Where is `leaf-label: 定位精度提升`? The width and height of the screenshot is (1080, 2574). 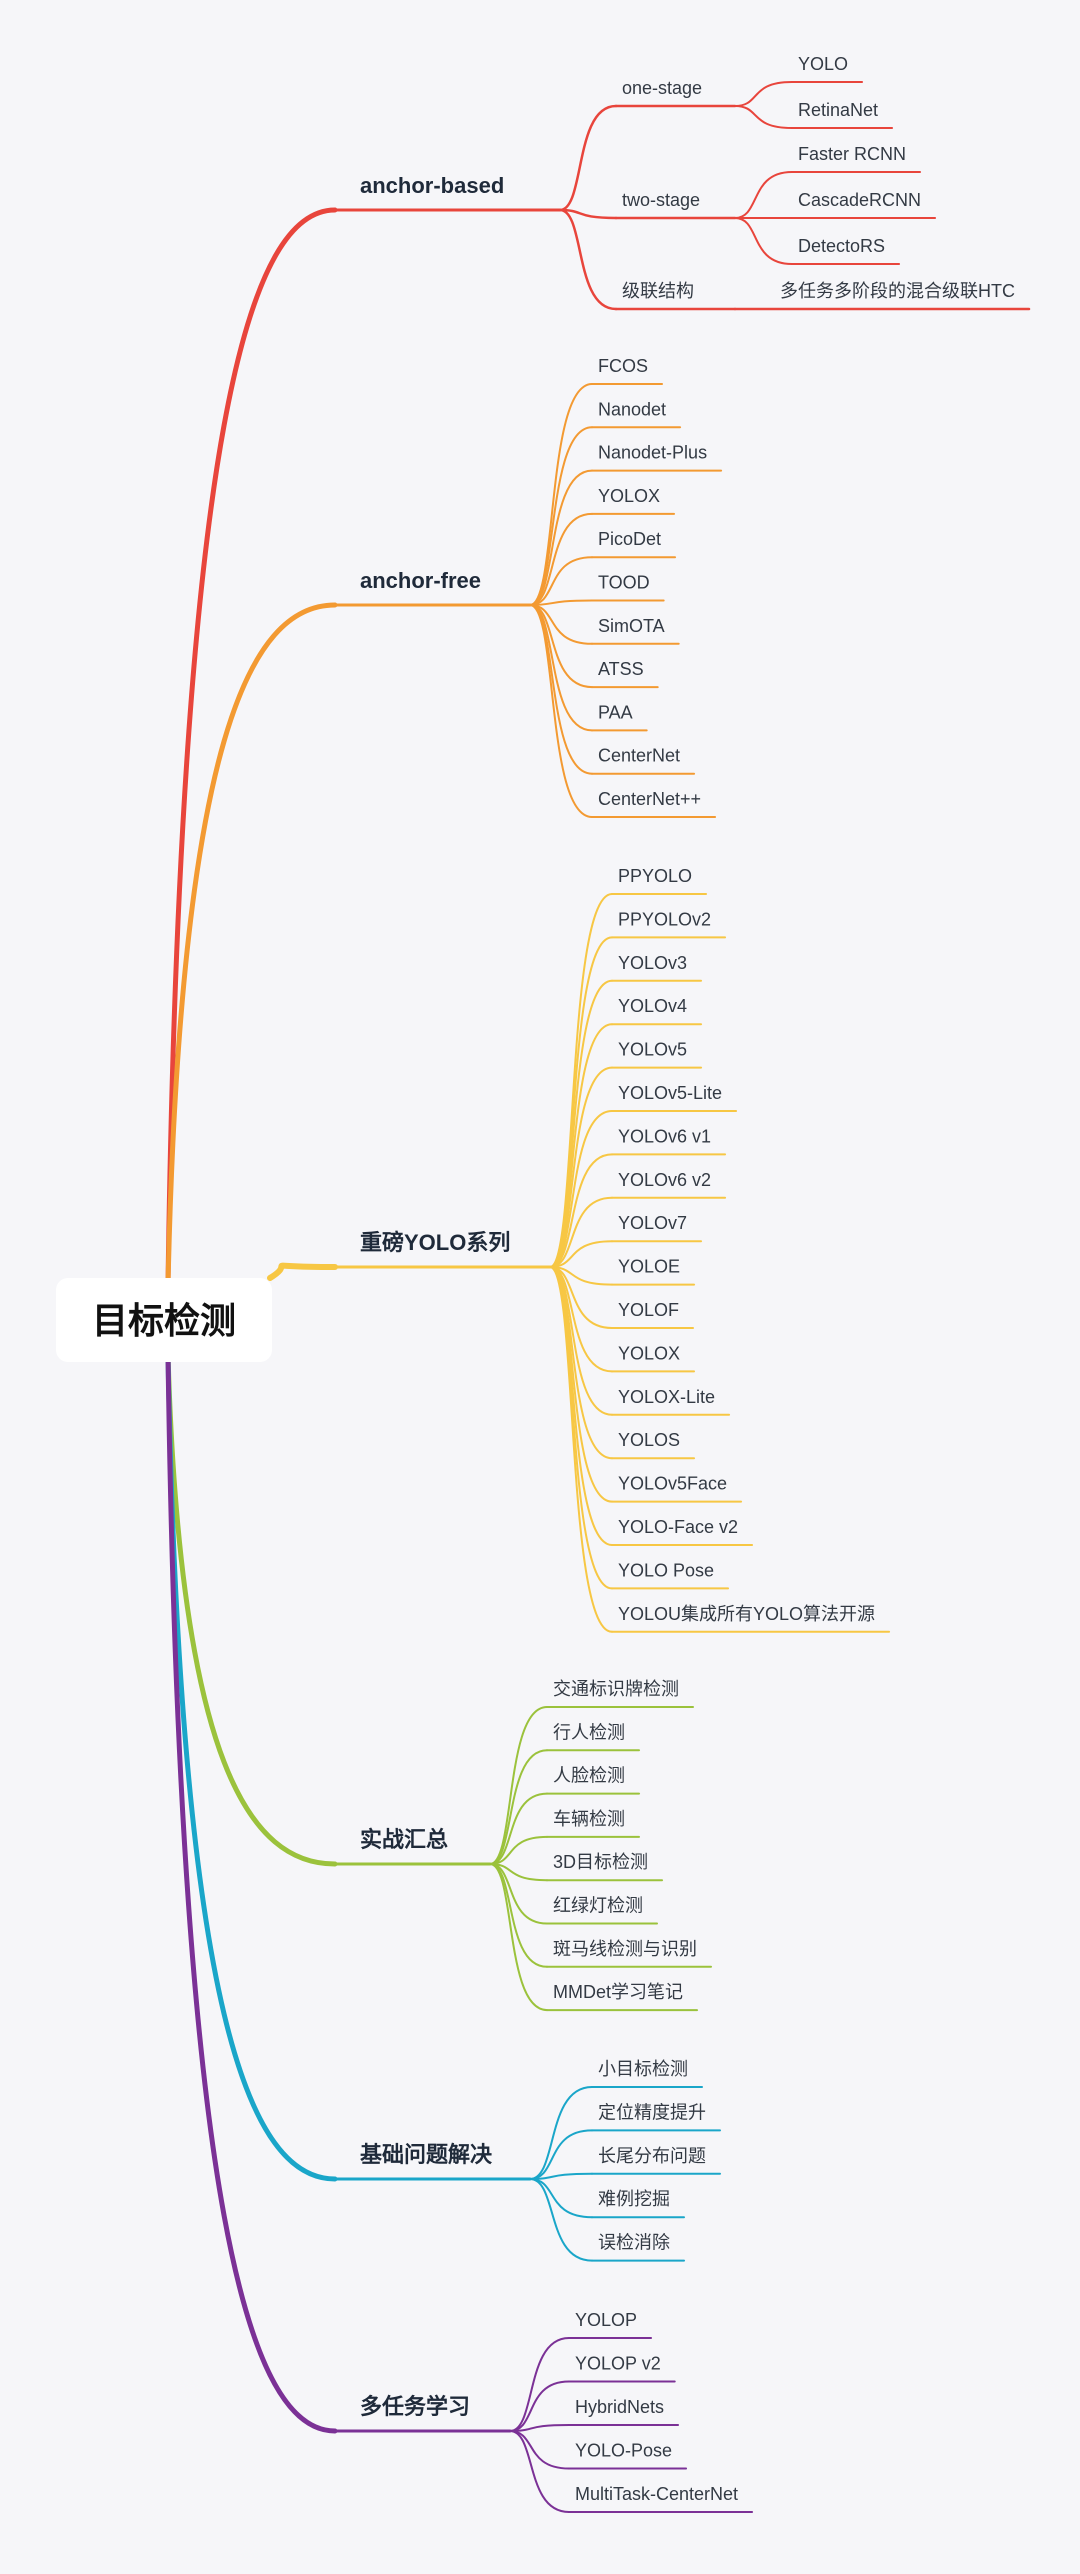
leaf-label: 定位精度提升 is located at coordinates (652, 2112).